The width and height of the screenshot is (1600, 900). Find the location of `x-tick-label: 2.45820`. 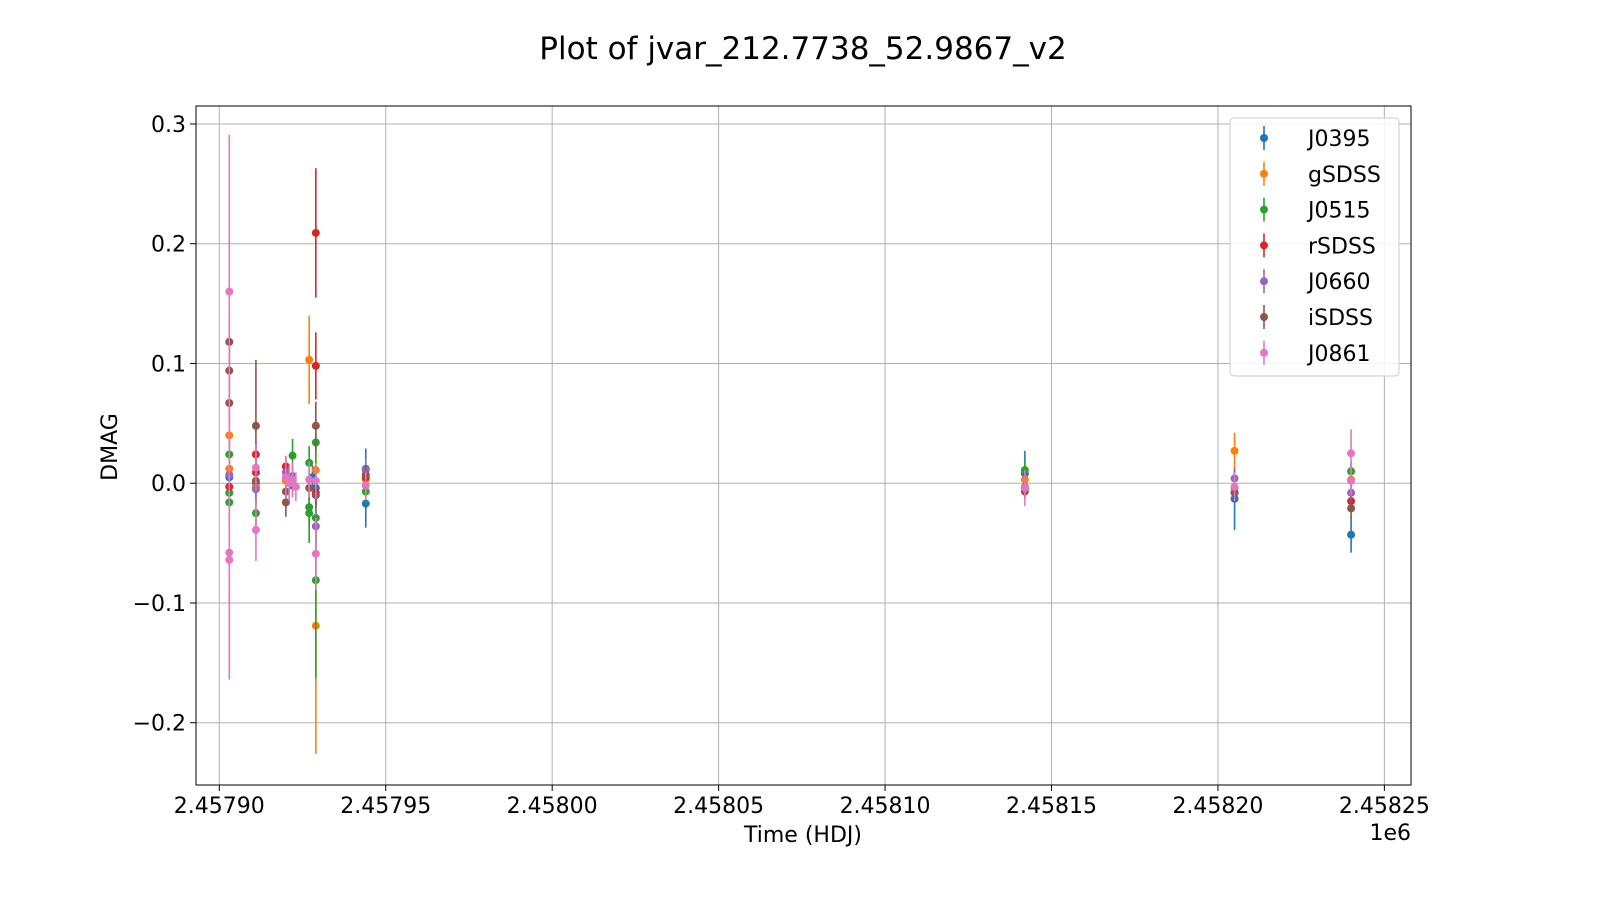

x-tick-label: 2.45820 is located at coordinates (1217, 806).